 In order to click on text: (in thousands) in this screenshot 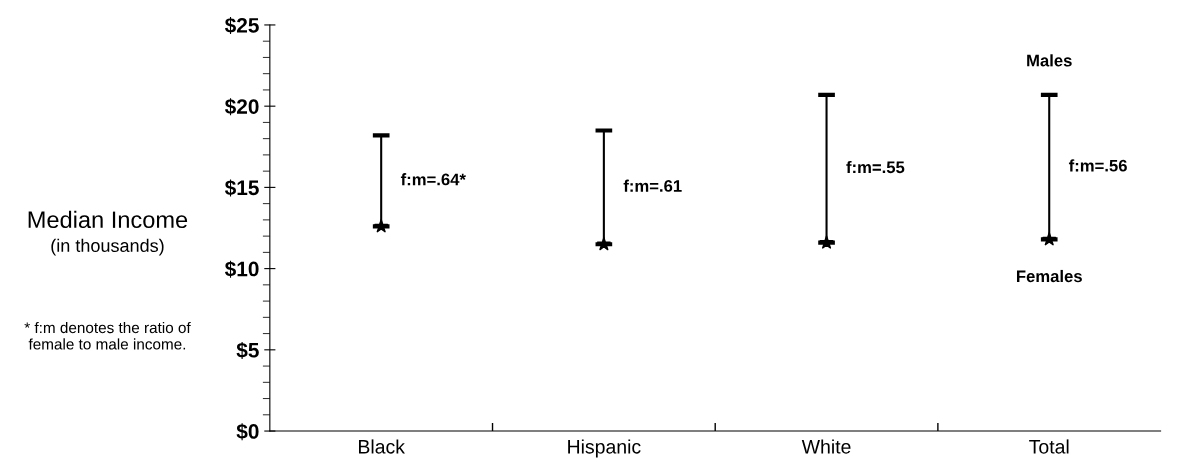, I will do `click(107, 247)`.